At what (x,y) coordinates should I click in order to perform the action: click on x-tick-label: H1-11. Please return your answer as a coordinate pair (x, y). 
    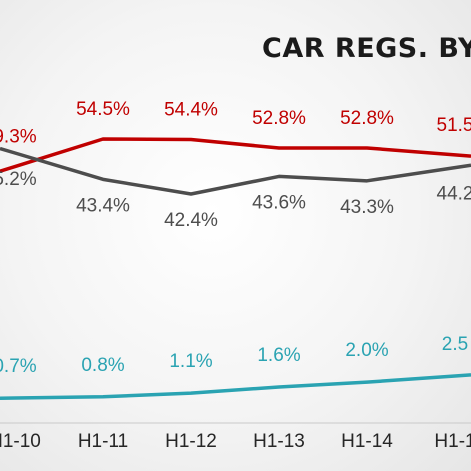
    Looking at the image, I should click on (103, 441).